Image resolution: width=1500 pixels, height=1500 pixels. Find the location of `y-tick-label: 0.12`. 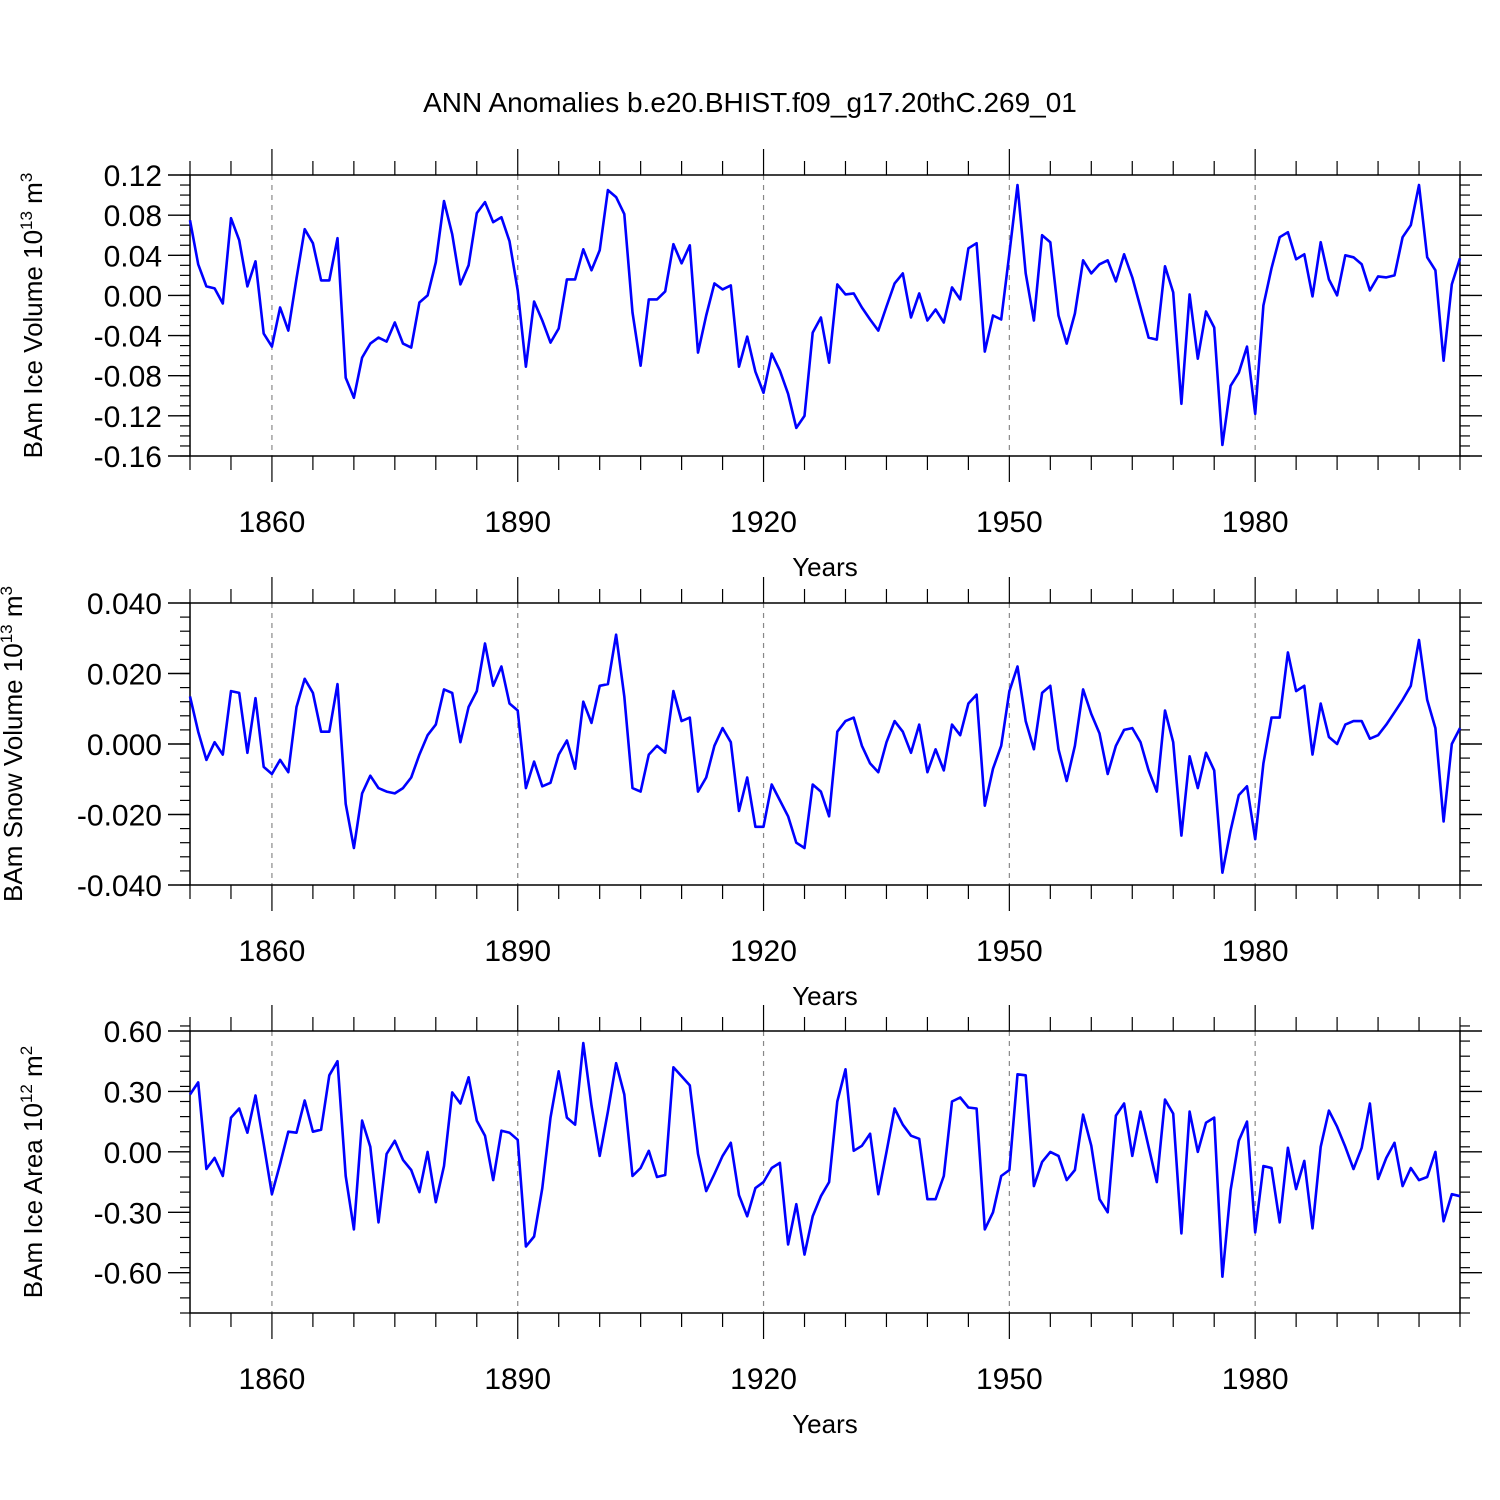

y-tick-label: 0.12 is located at coordinates (133, 176).